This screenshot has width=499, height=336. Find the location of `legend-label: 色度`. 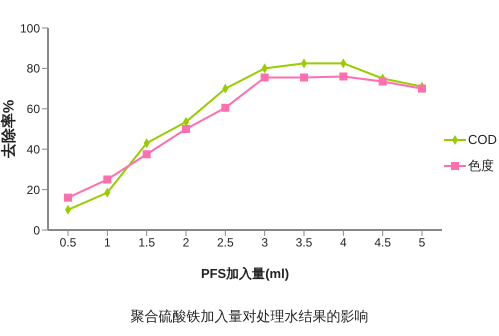

legend-label: 色度 is located at coordinates (481, 166).